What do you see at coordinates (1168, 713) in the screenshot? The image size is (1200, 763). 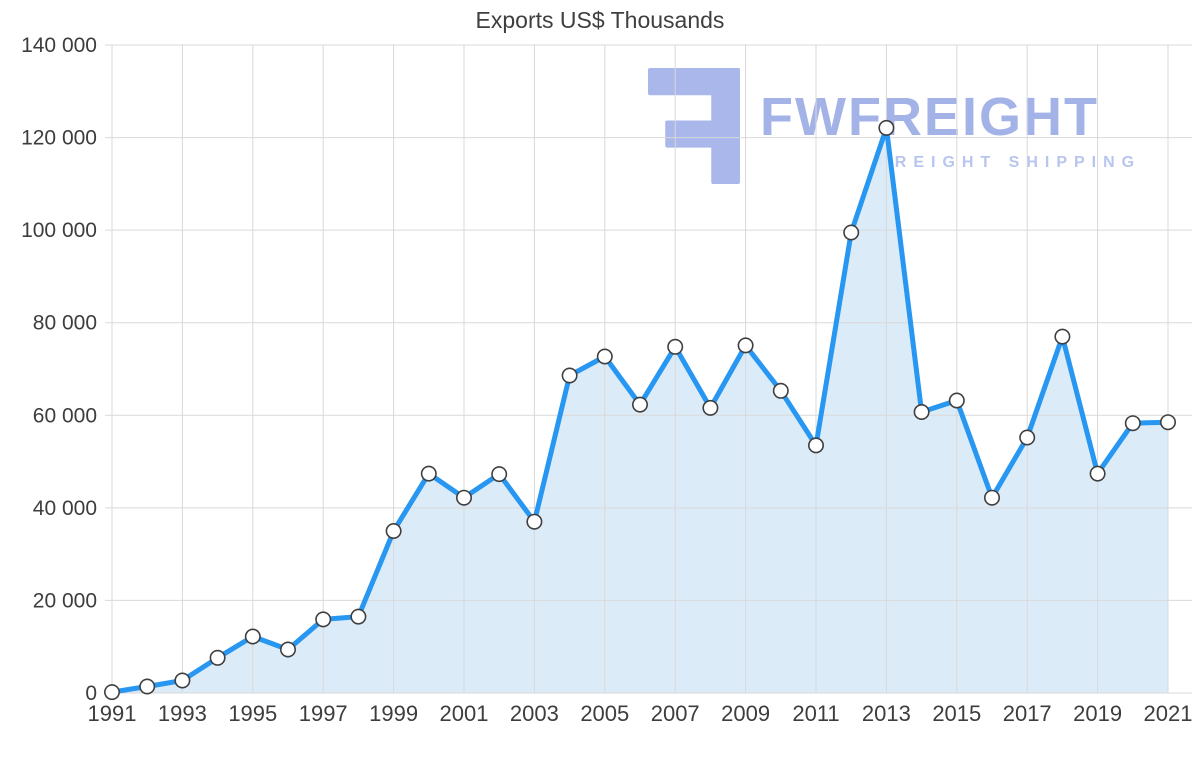 I see `x-axis-tick-label: 2021` at bounding box center [1168, 713].